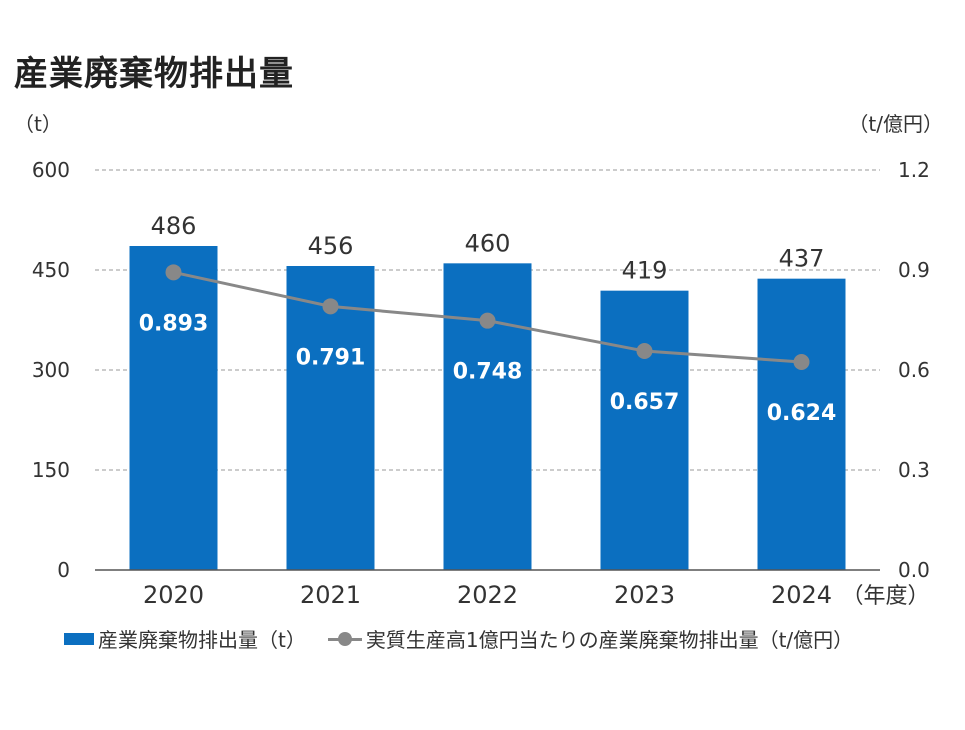  What do you see at coordinates (173, 595) in the screenshot?
I see `x-tick-label: 2020` at bounding box center [173, 595].